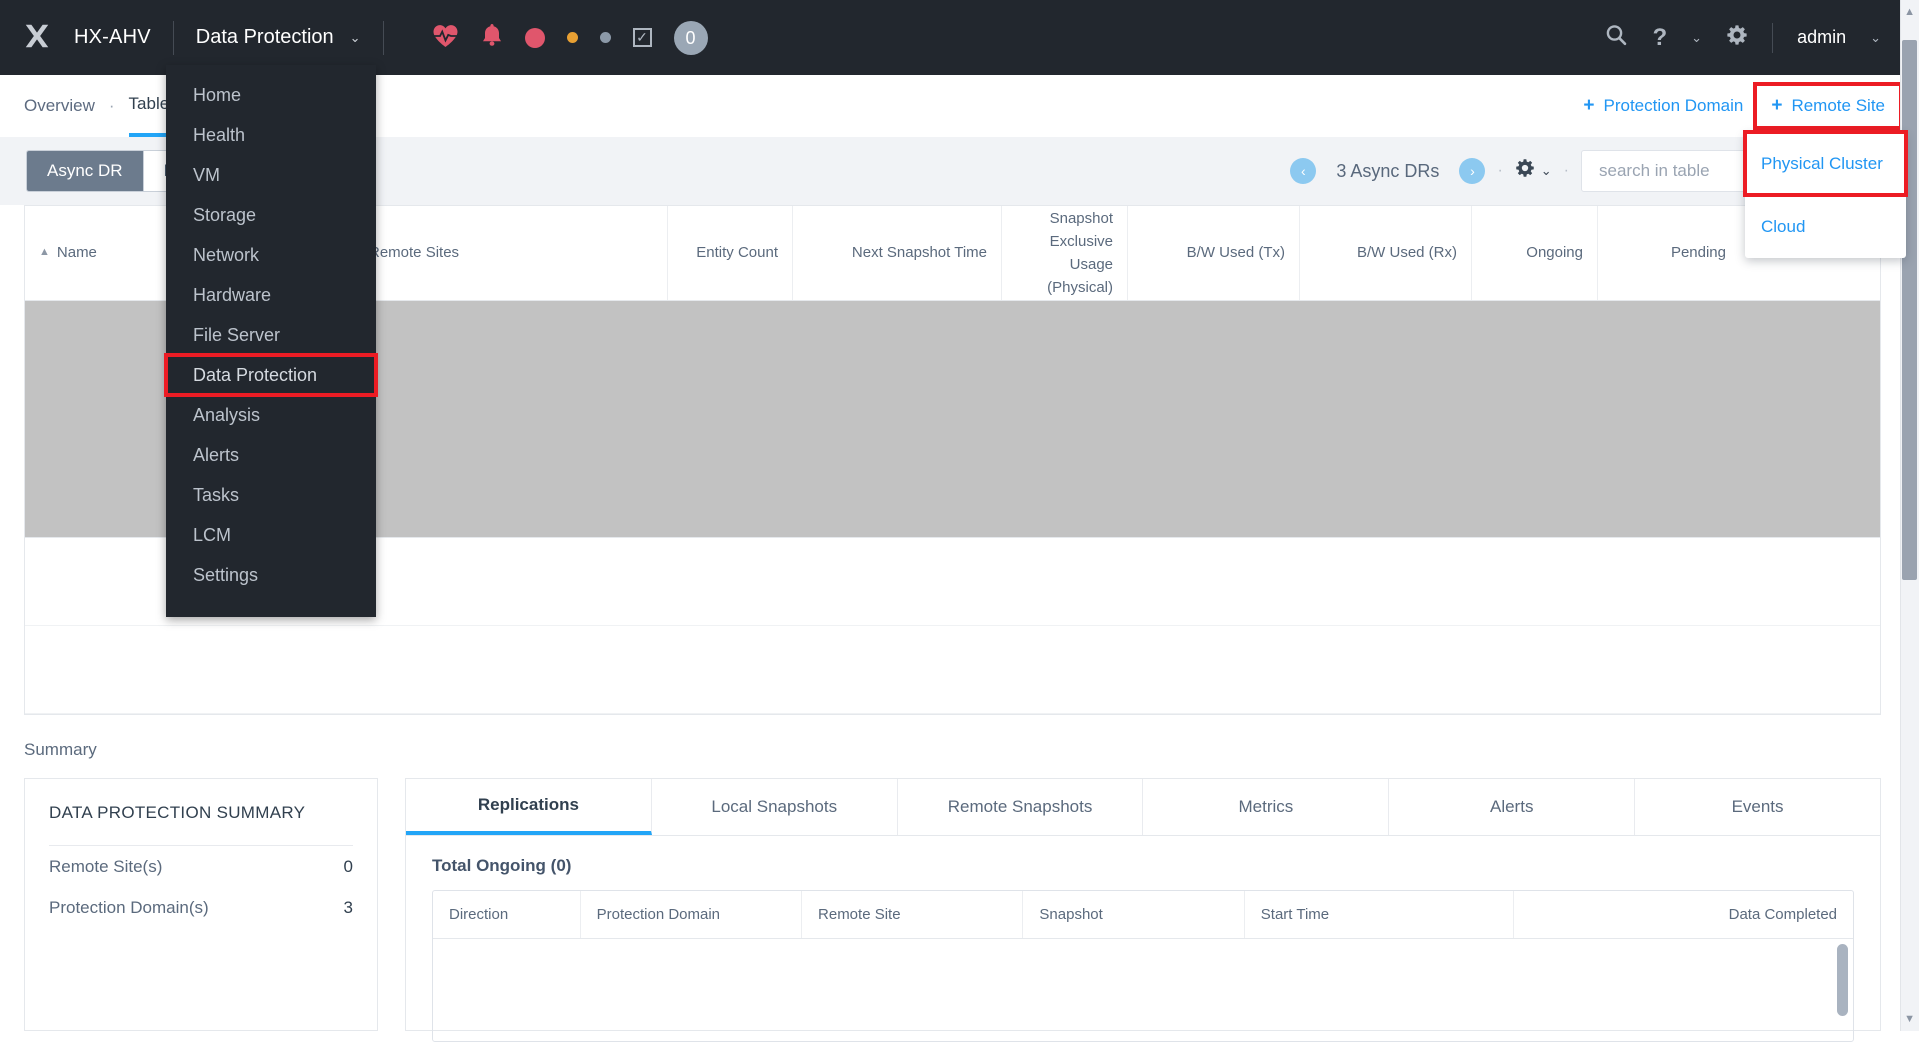  I want to click on column-header-remote-site: Remote Site, so click(913, 914).